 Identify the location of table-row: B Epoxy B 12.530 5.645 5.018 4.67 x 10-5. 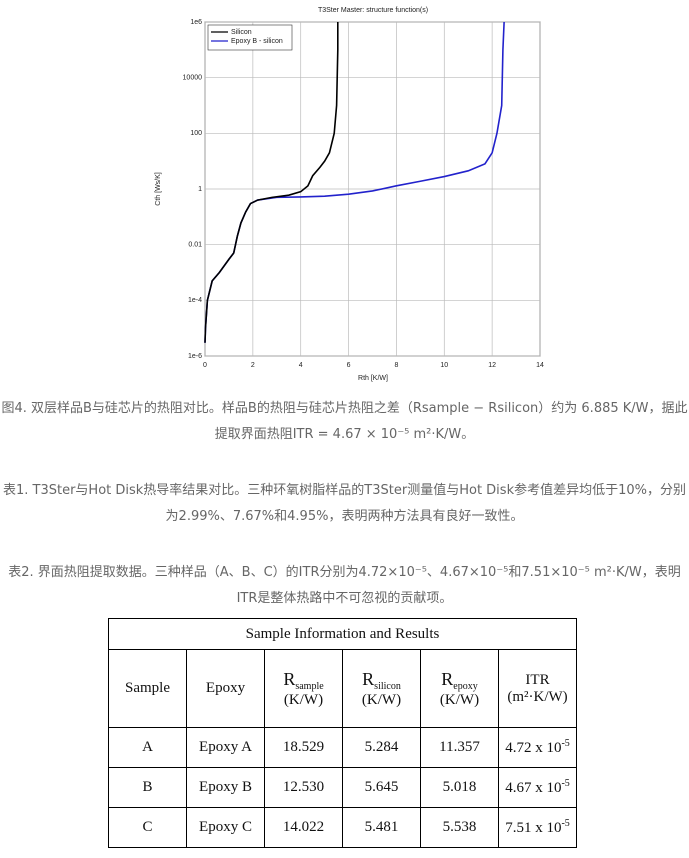
(342, 787).